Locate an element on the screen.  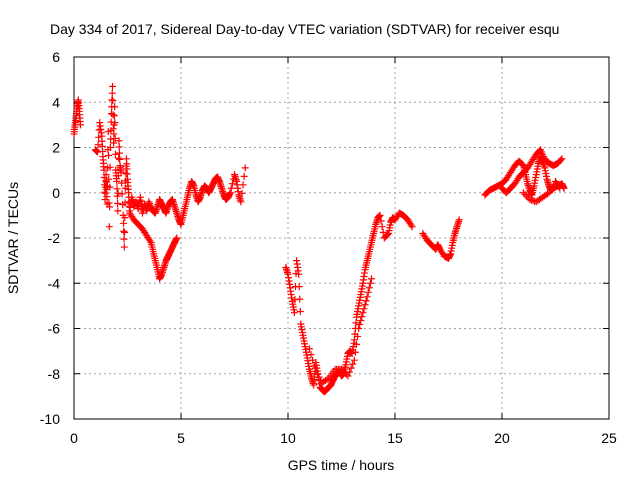
x-tick-label: 15 is located at coordinates (395, 438).